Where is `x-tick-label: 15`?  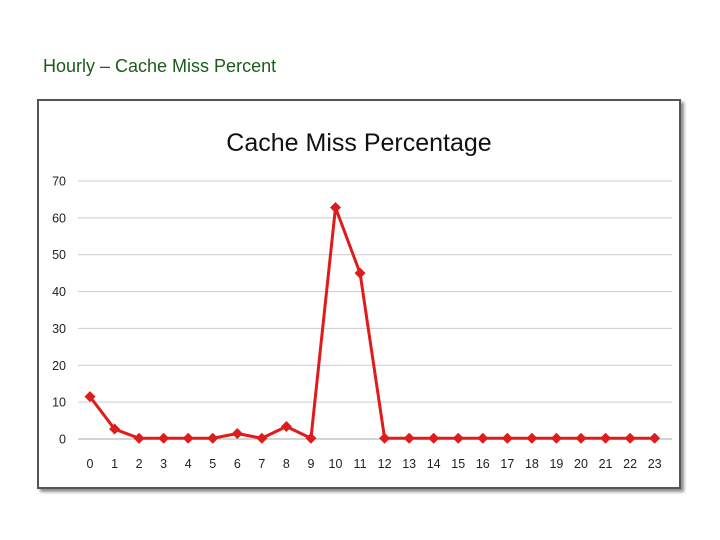 x-tick-label: 15 is located at coordinates (458, 464).